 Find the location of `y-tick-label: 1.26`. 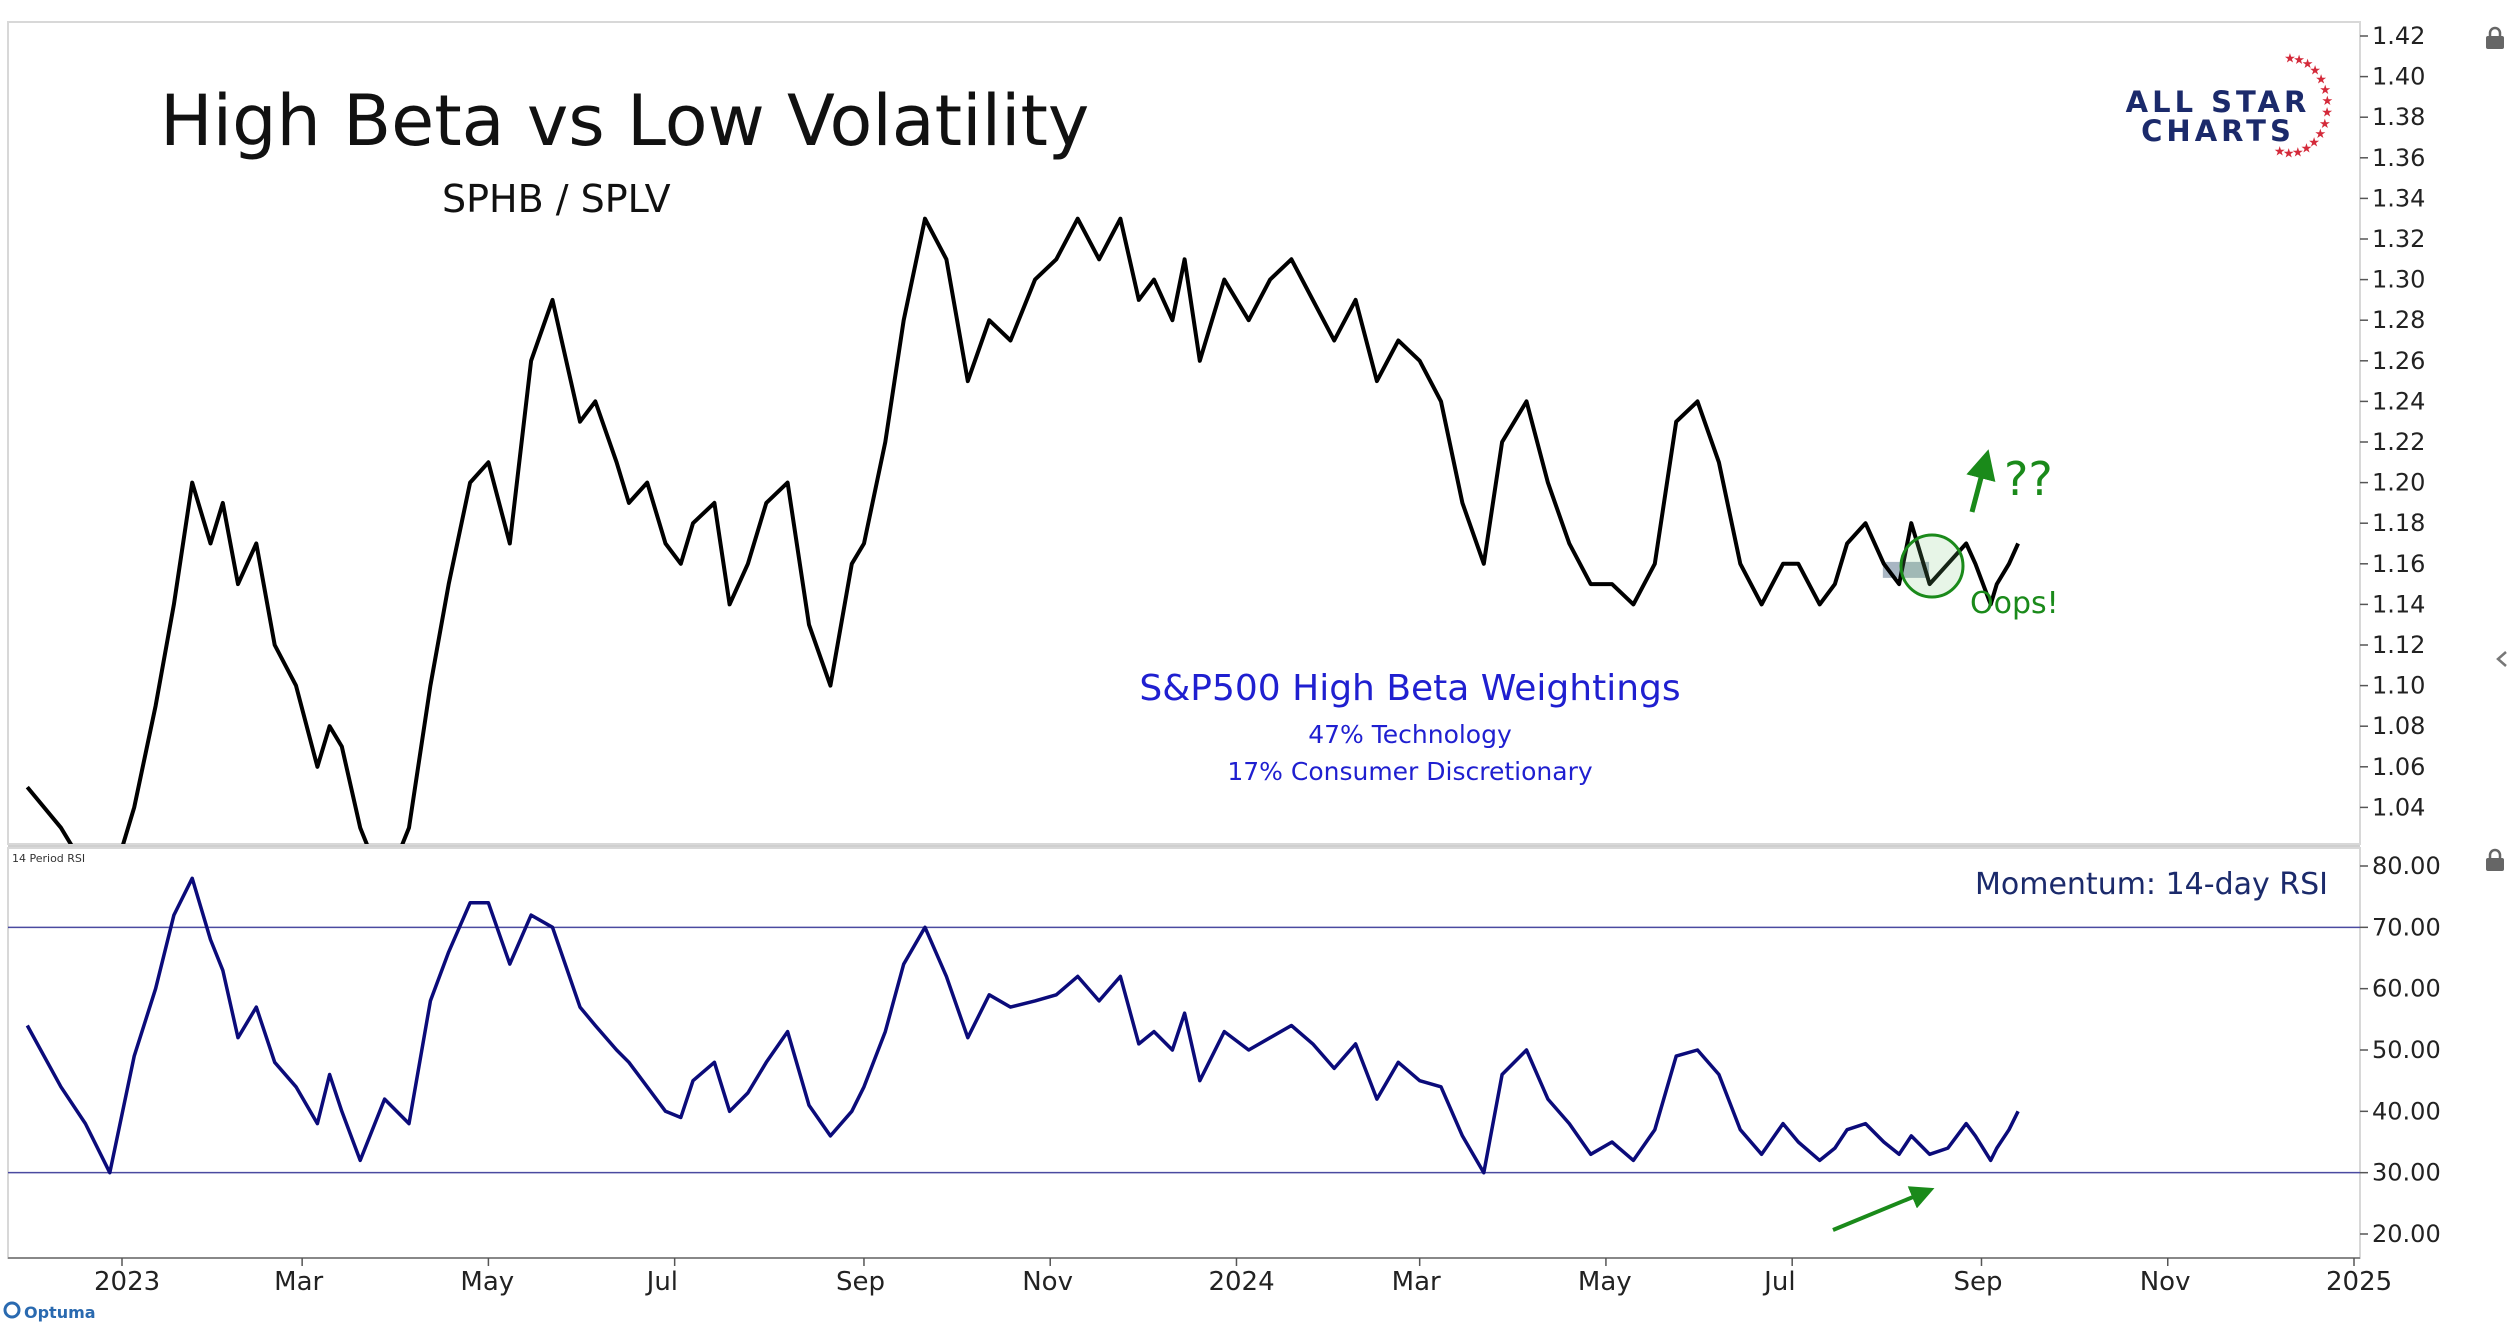

y-tick-label: 1.26 is located at coordinates (2398, 361).